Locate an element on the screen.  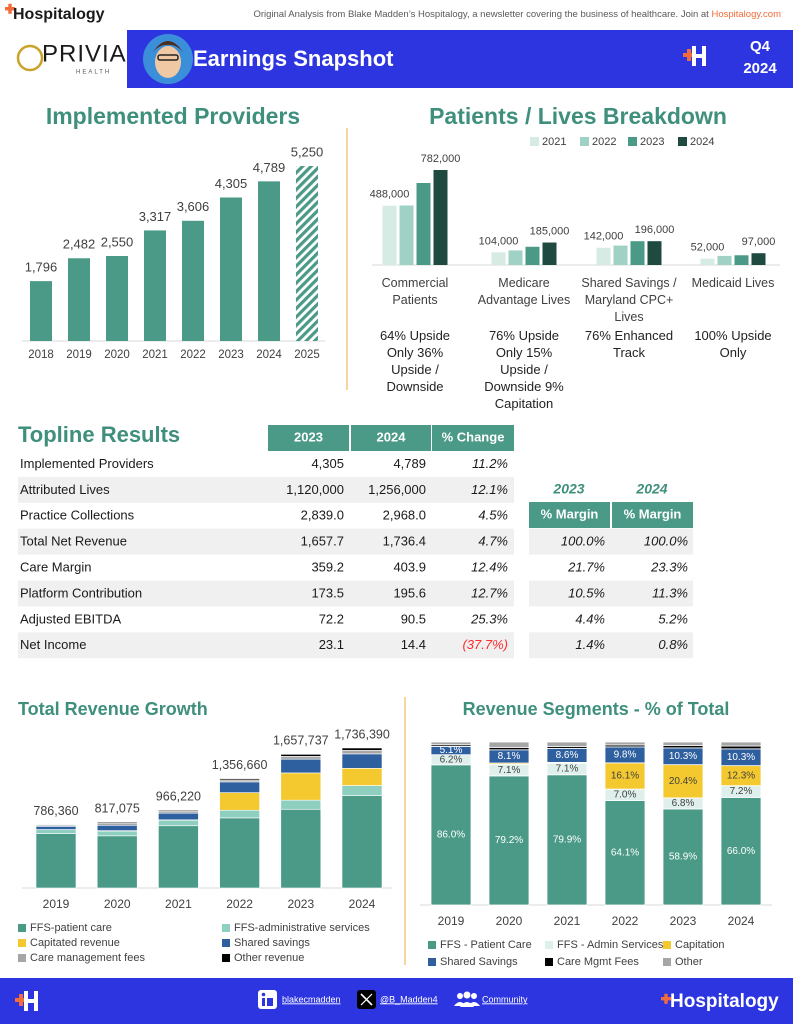
legend-label: Care management fees is located at coordinates (87, 958).